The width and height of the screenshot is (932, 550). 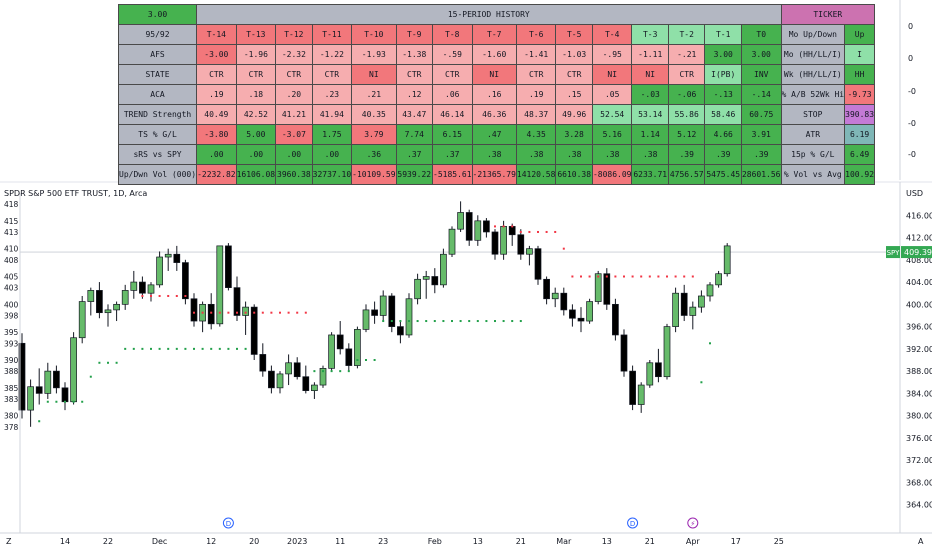 What do you see at coordinates (294, 174) in the screenshot?
I see `table-cell: 3960.38` at bounding box center [294, 174].